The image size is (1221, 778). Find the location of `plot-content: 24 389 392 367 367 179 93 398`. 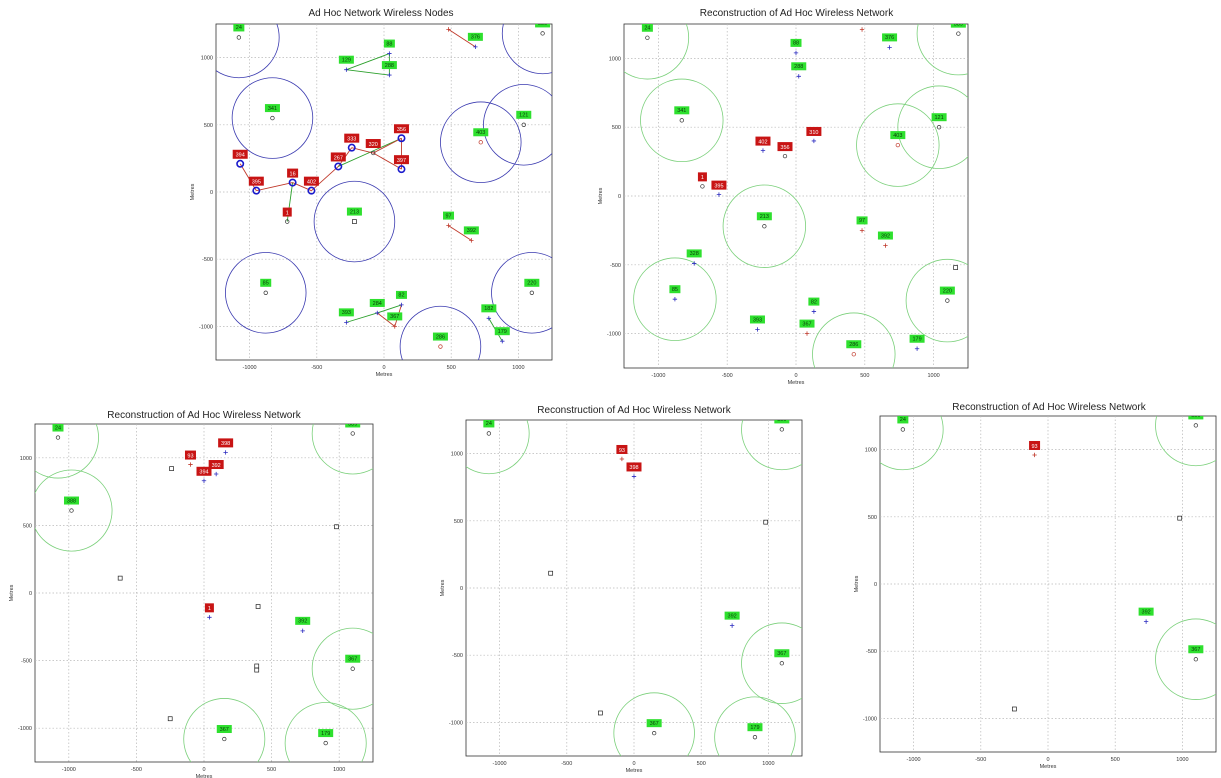

plot-content: 24 389 392 367 367 179 93 398 is located at coordinates (634, 588).